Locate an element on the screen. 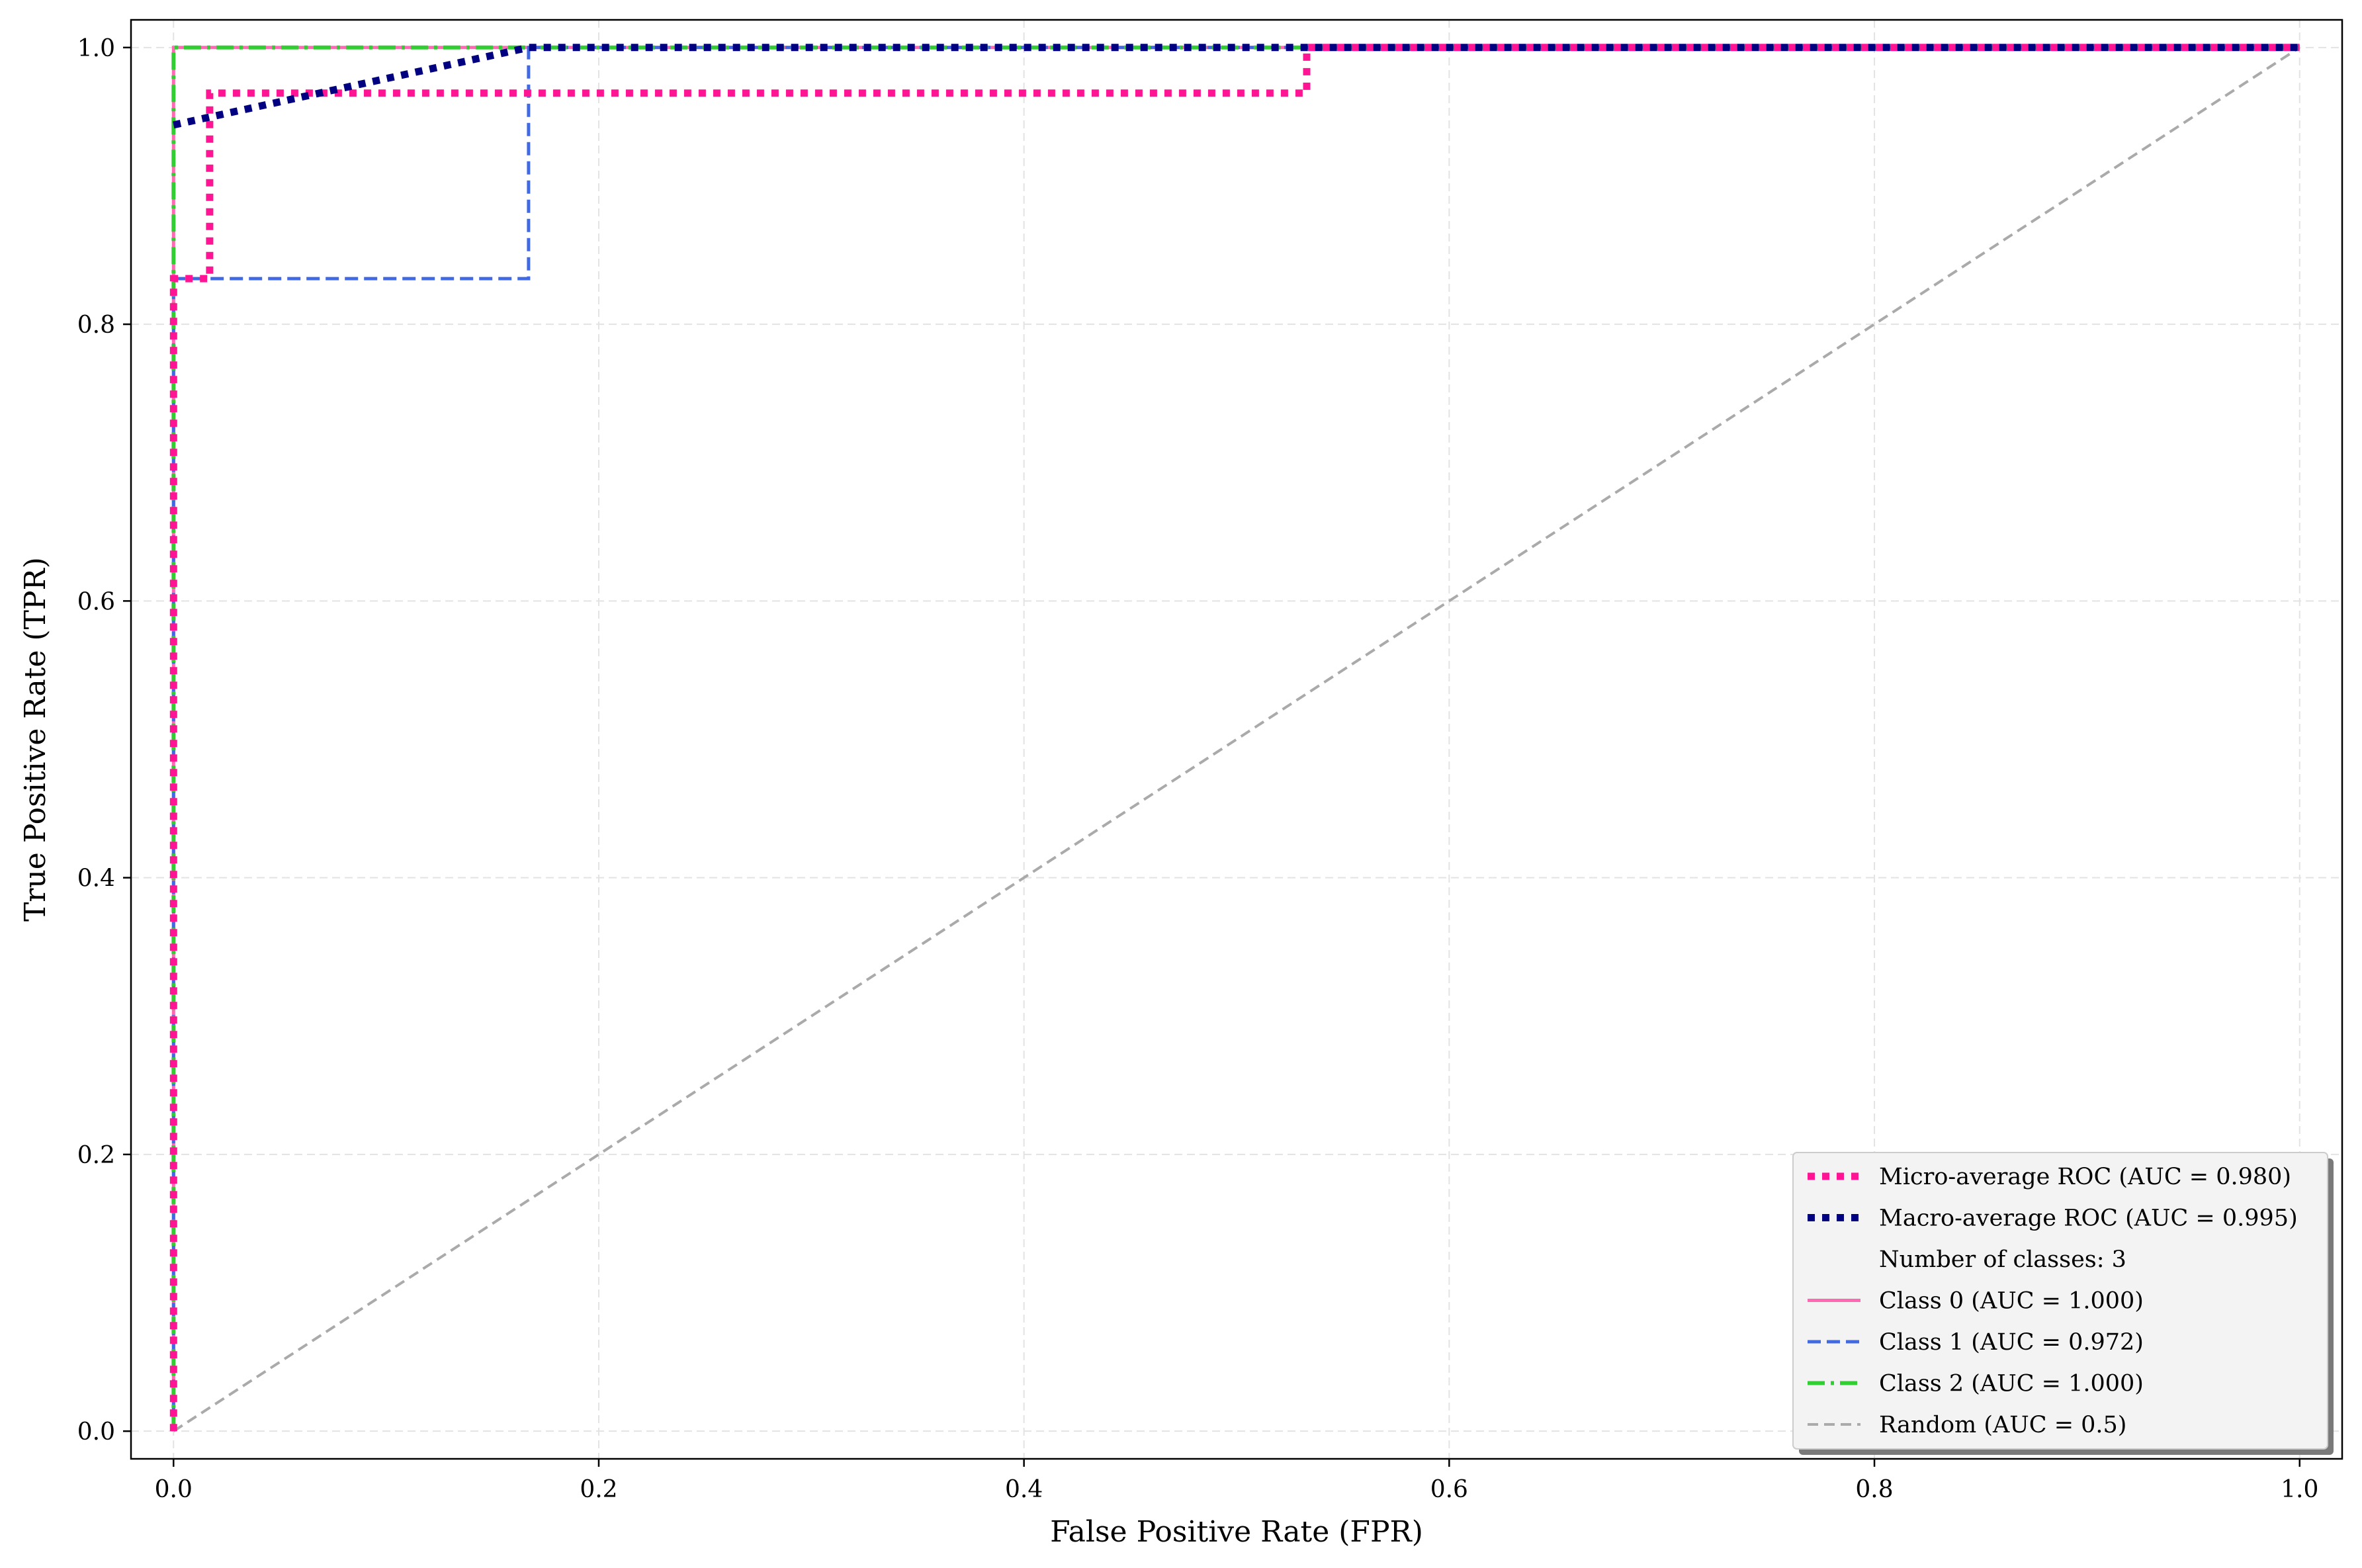 This screenshot has height=1568, width=2362. legend-entry: Macro-average ROC (AUC = 0.995) is located at coordinates (2088, 1218).